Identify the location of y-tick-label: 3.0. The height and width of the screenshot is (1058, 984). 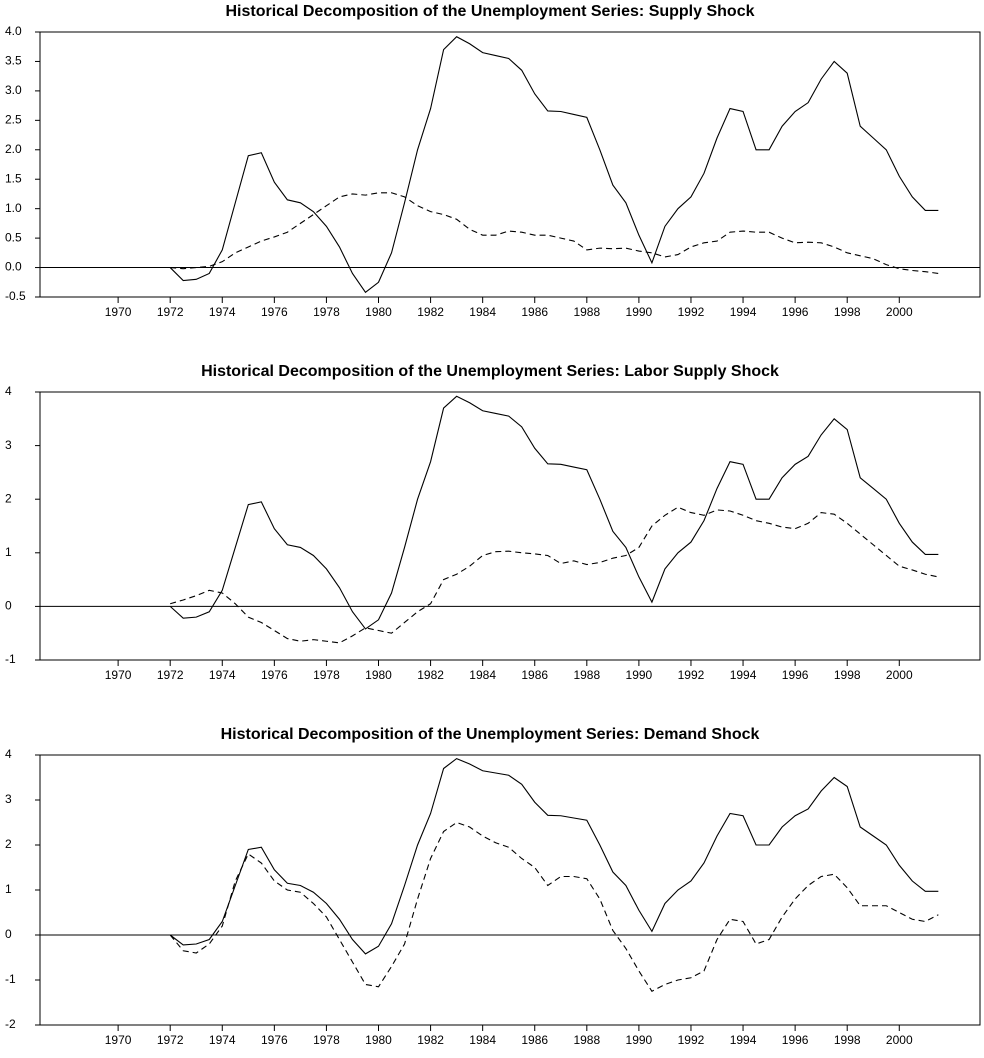
(13, 90).